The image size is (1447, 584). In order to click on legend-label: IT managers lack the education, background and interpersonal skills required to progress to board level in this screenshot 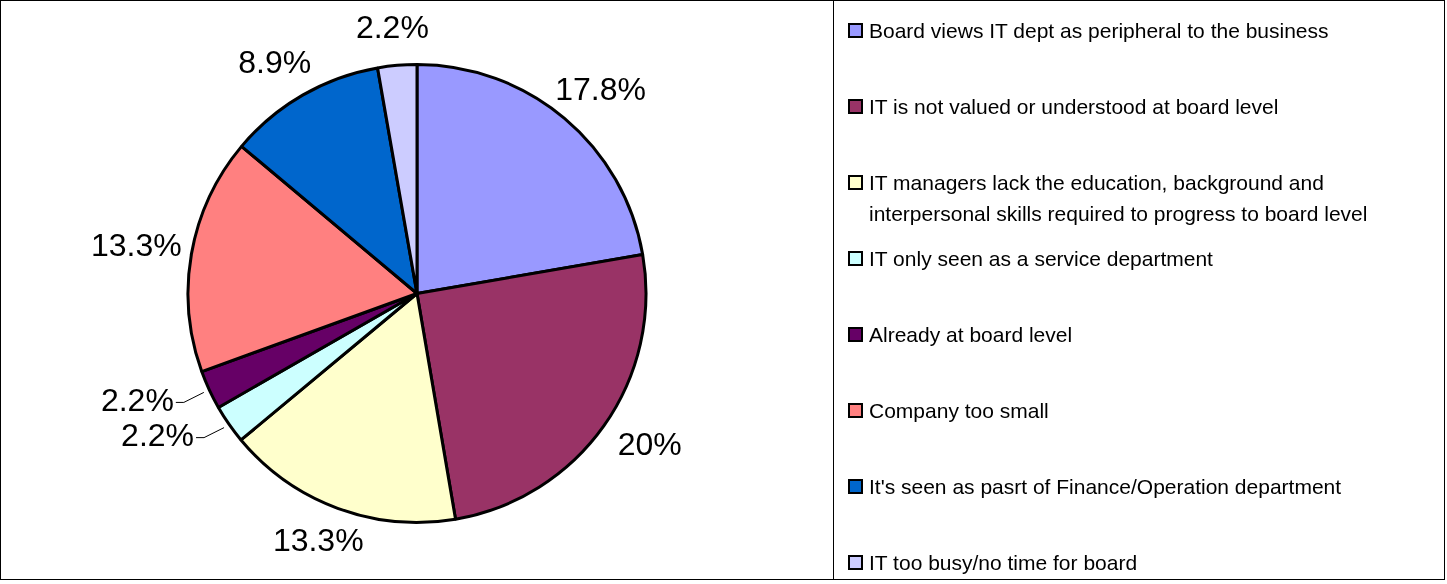, I will do `click(1119, 198)`.